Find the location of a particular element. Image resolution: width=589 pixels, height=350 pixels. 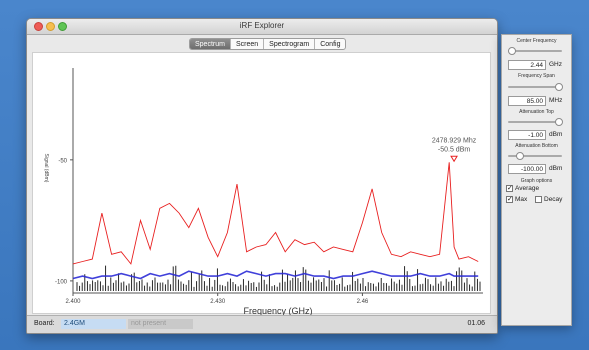

frequency-span-label: Frequency Span is located at coordinates (536, 76).